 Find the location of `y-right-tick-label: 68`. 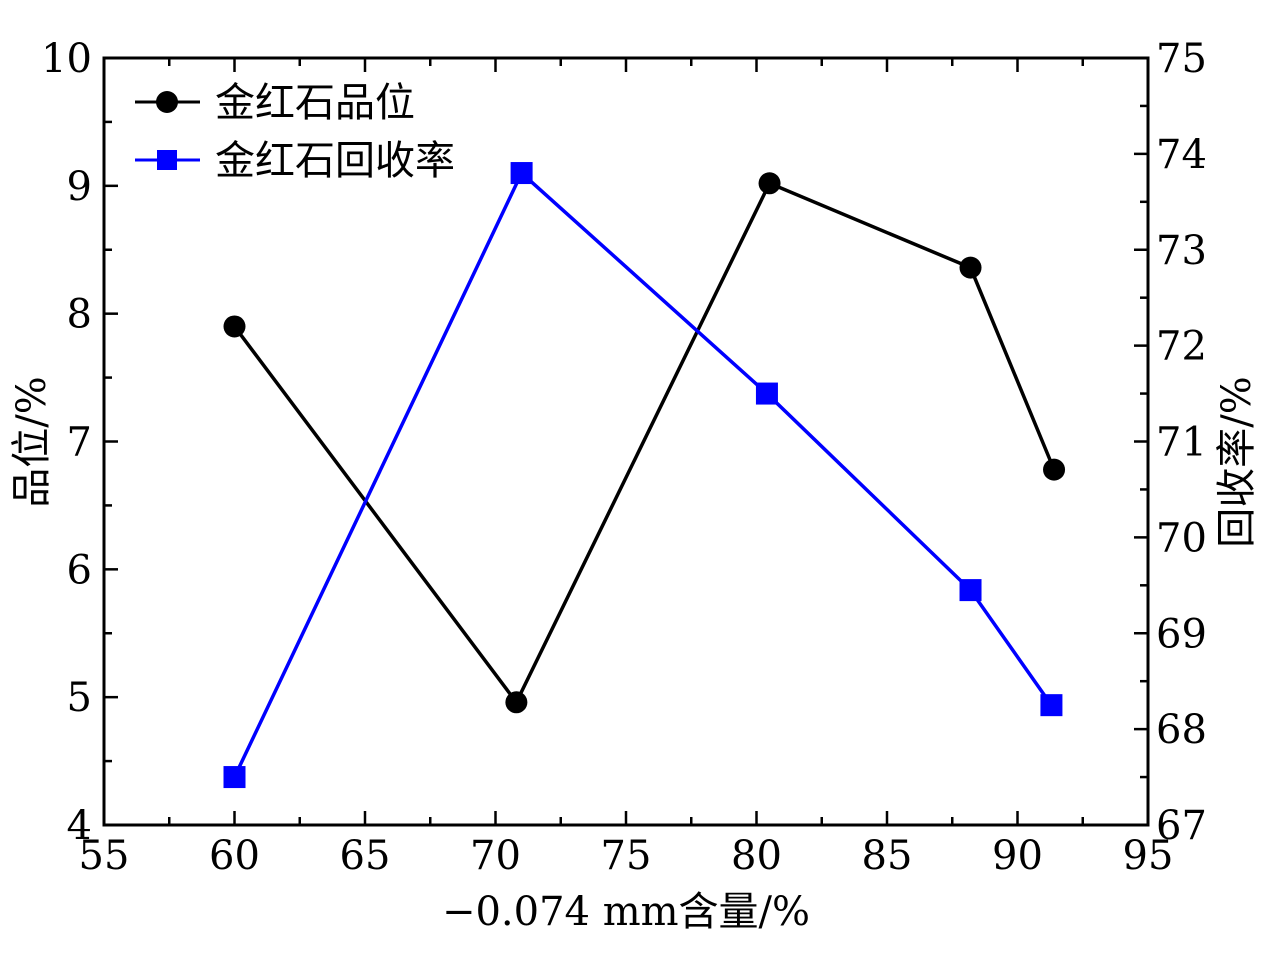

y-right-tick-label: 68 is located at coordinates (1181, 730).